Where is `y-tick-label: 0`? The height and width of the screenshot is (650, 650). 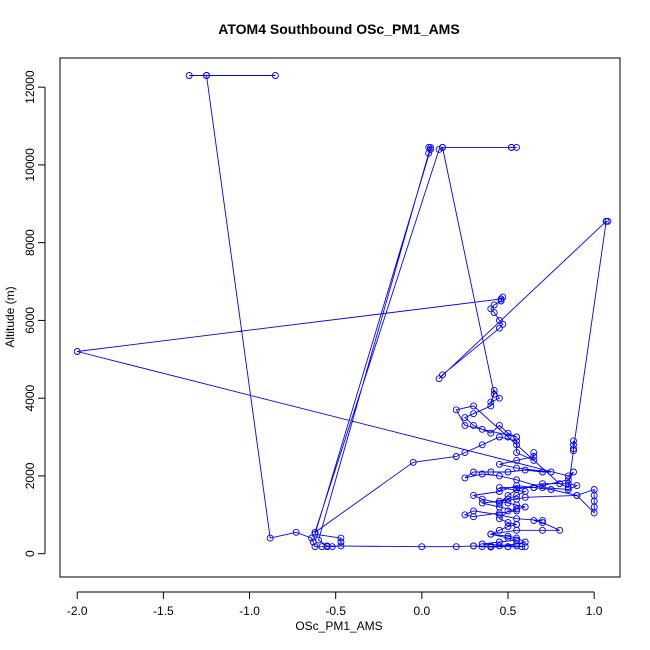
y-tick-label: 0 is located at coordinates (30, 553).